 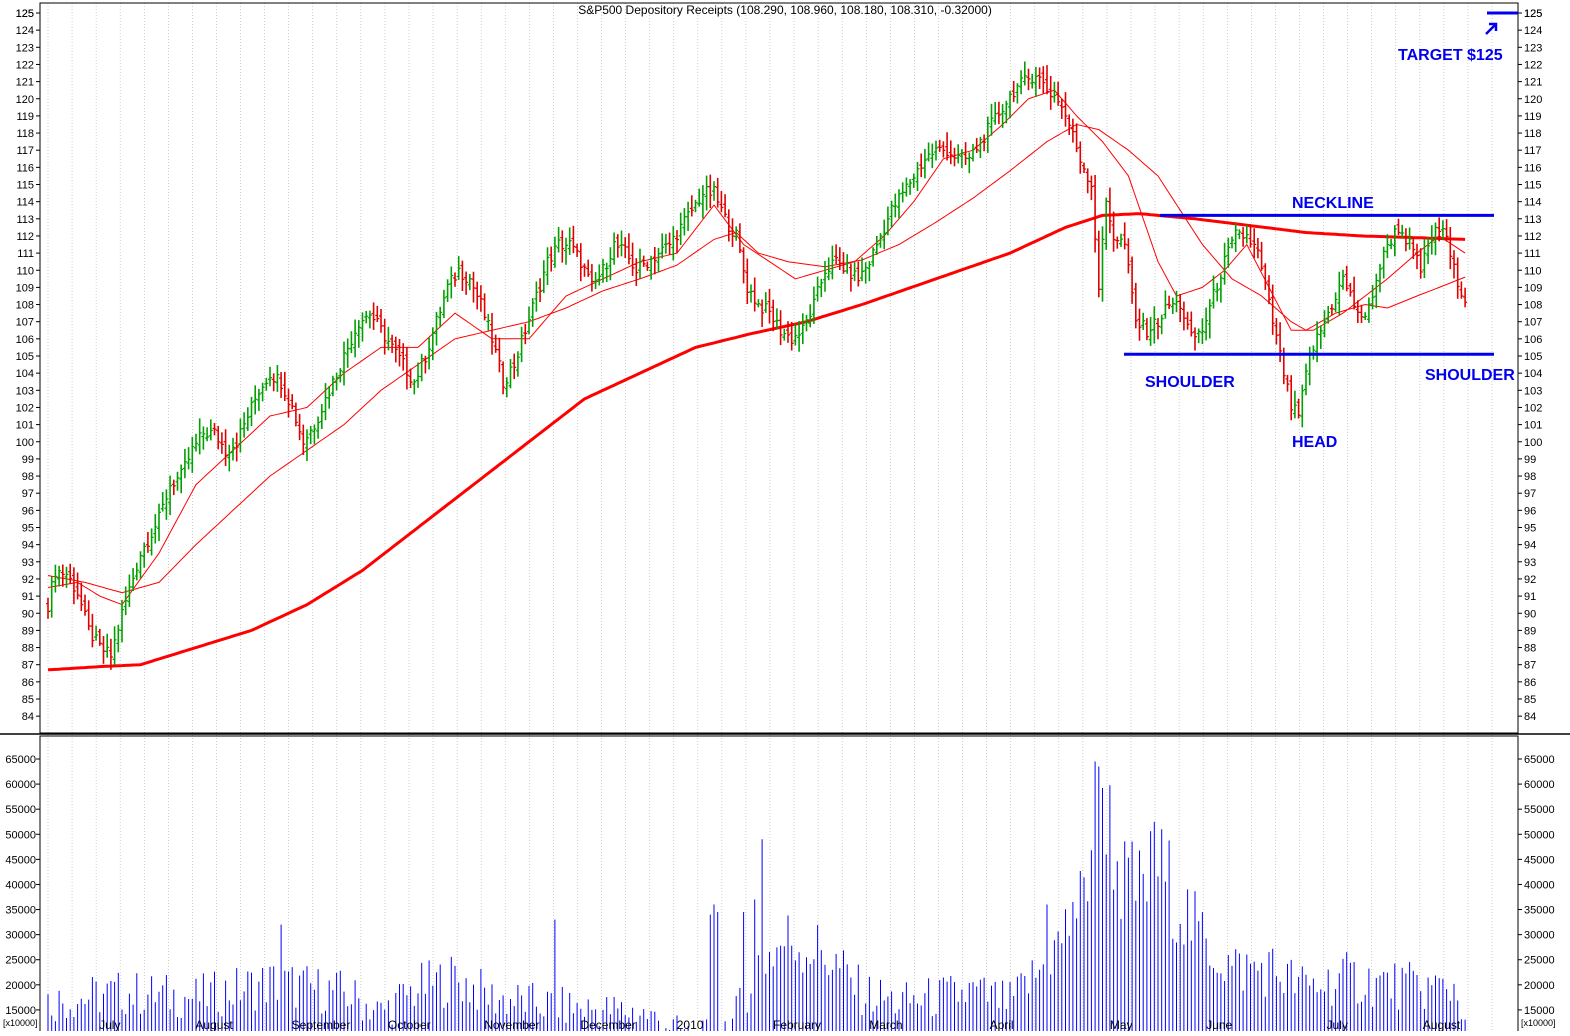 What do you see at coordinates (20, 785) in the screenshot?
I see `volume-tick-label-left: 60000` at bounding box center [20, 785].